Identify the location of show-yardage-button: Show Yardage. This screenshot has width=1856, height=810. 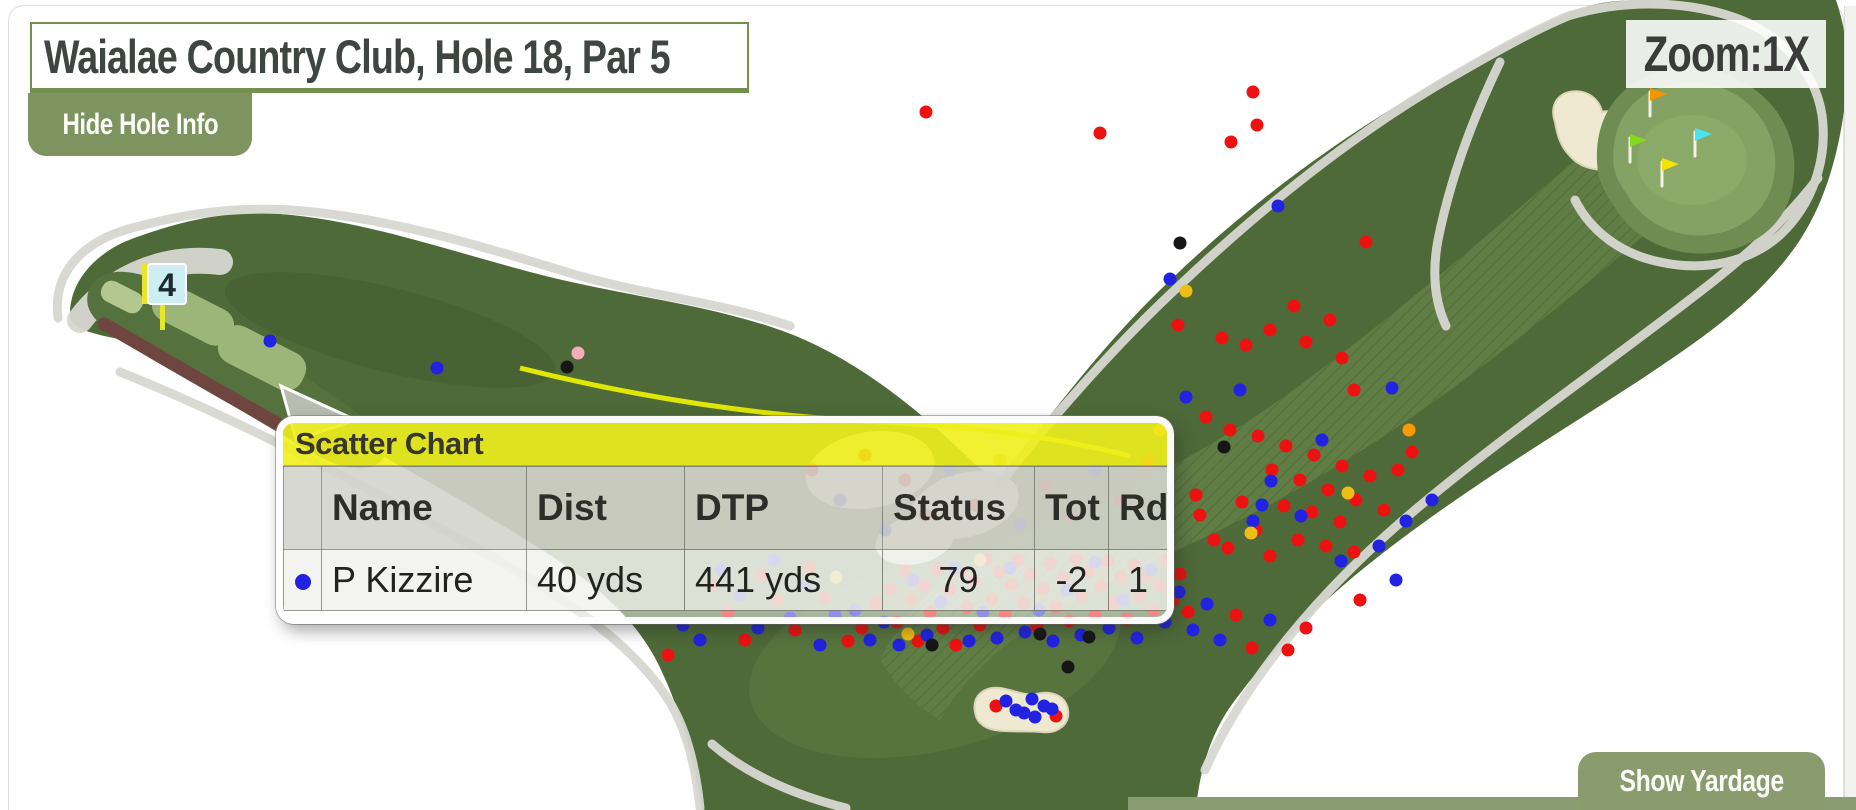
(1701, 781).